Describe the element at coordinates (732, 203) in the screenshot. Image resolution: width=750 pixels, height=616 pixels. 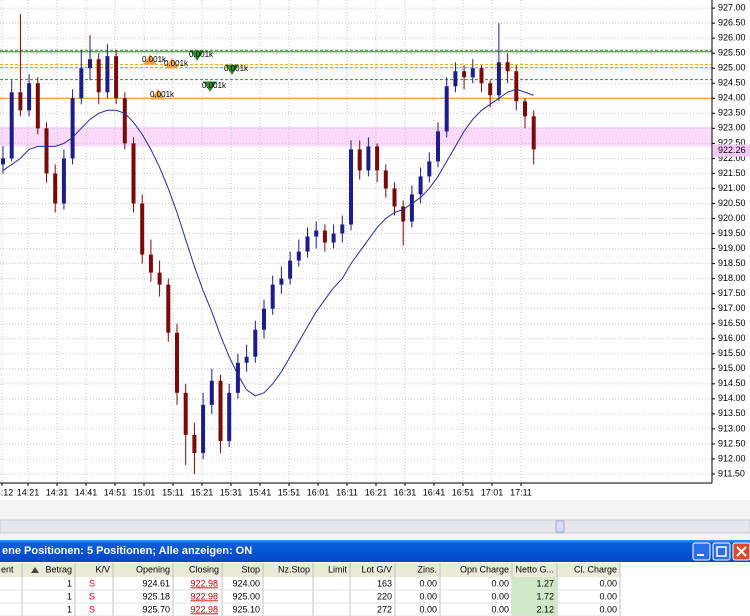
I see `y-tick-label: 920.50` at that location.